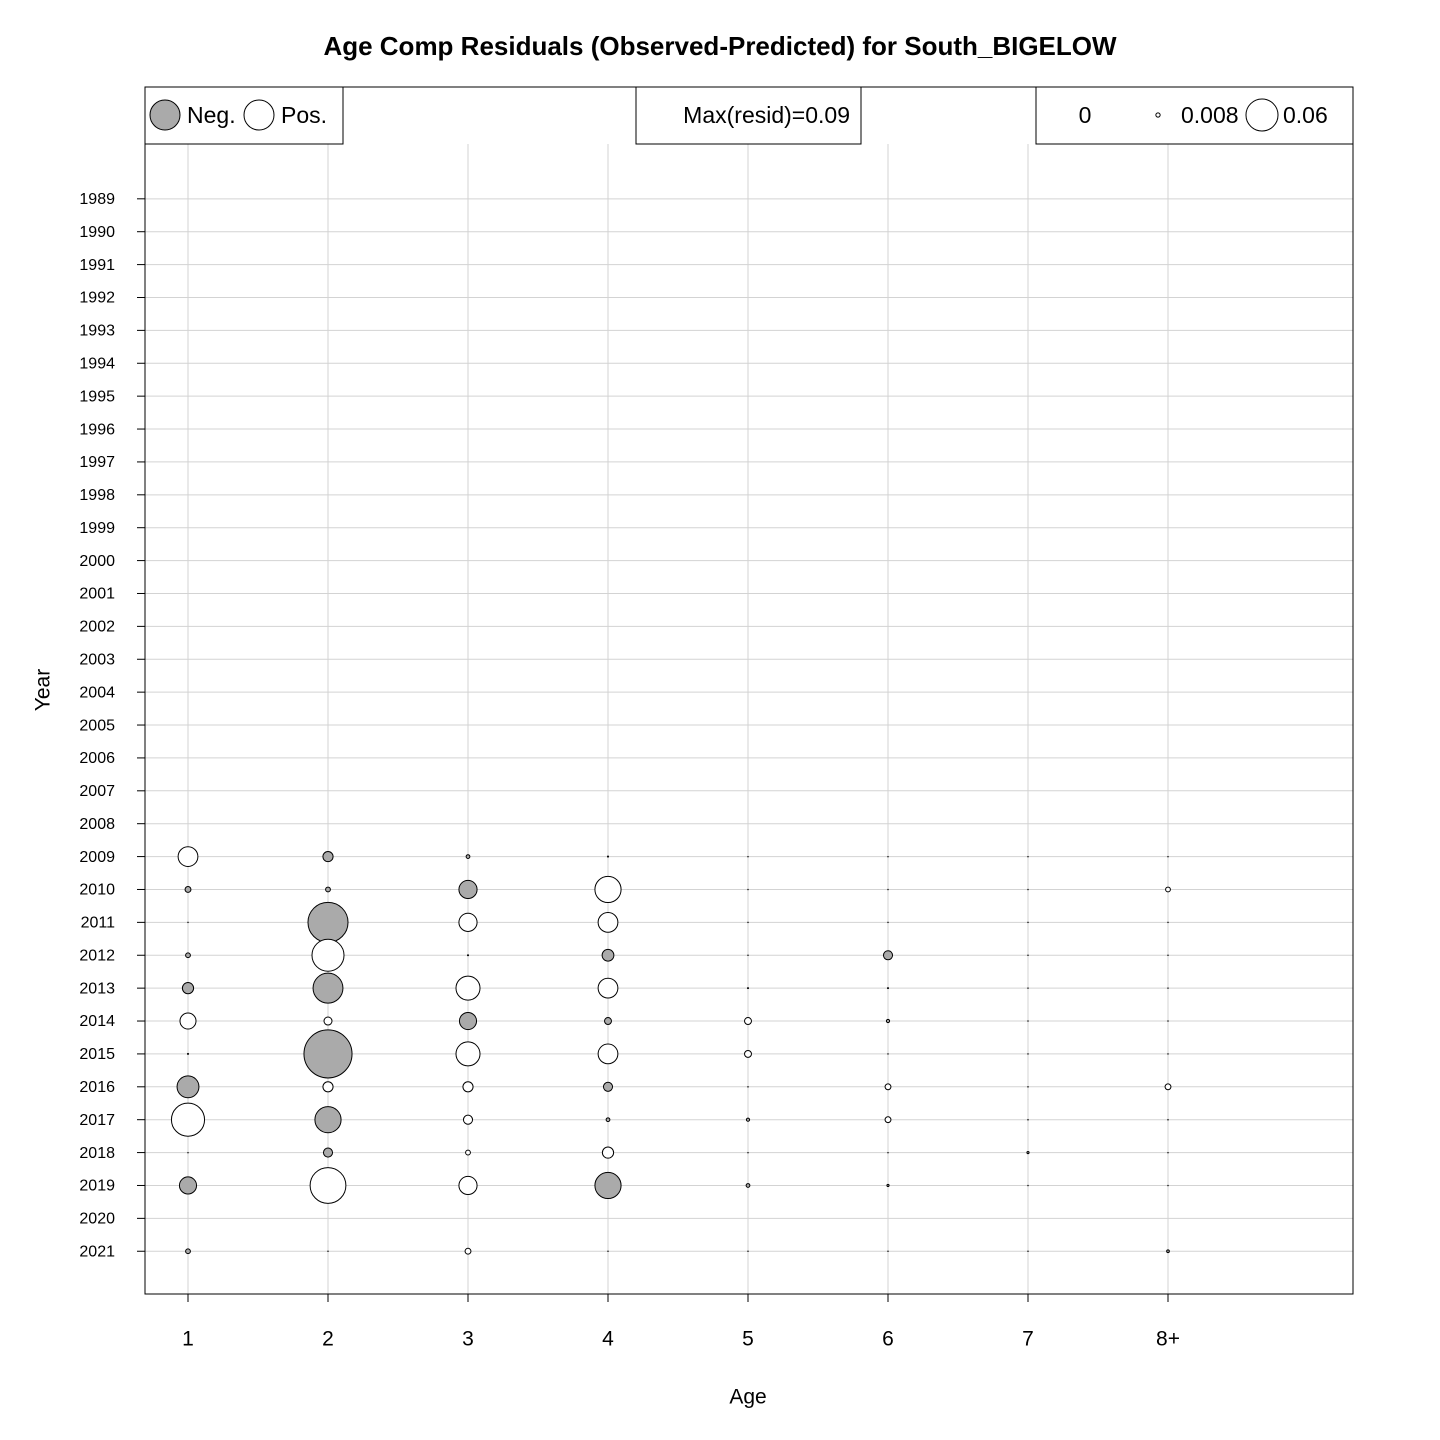 The height and width of the screenshot is (1440, 1440). Describe the element at coordinates (97, 232) in the screenshot. I see `y-tick-label: 1990` at that location.